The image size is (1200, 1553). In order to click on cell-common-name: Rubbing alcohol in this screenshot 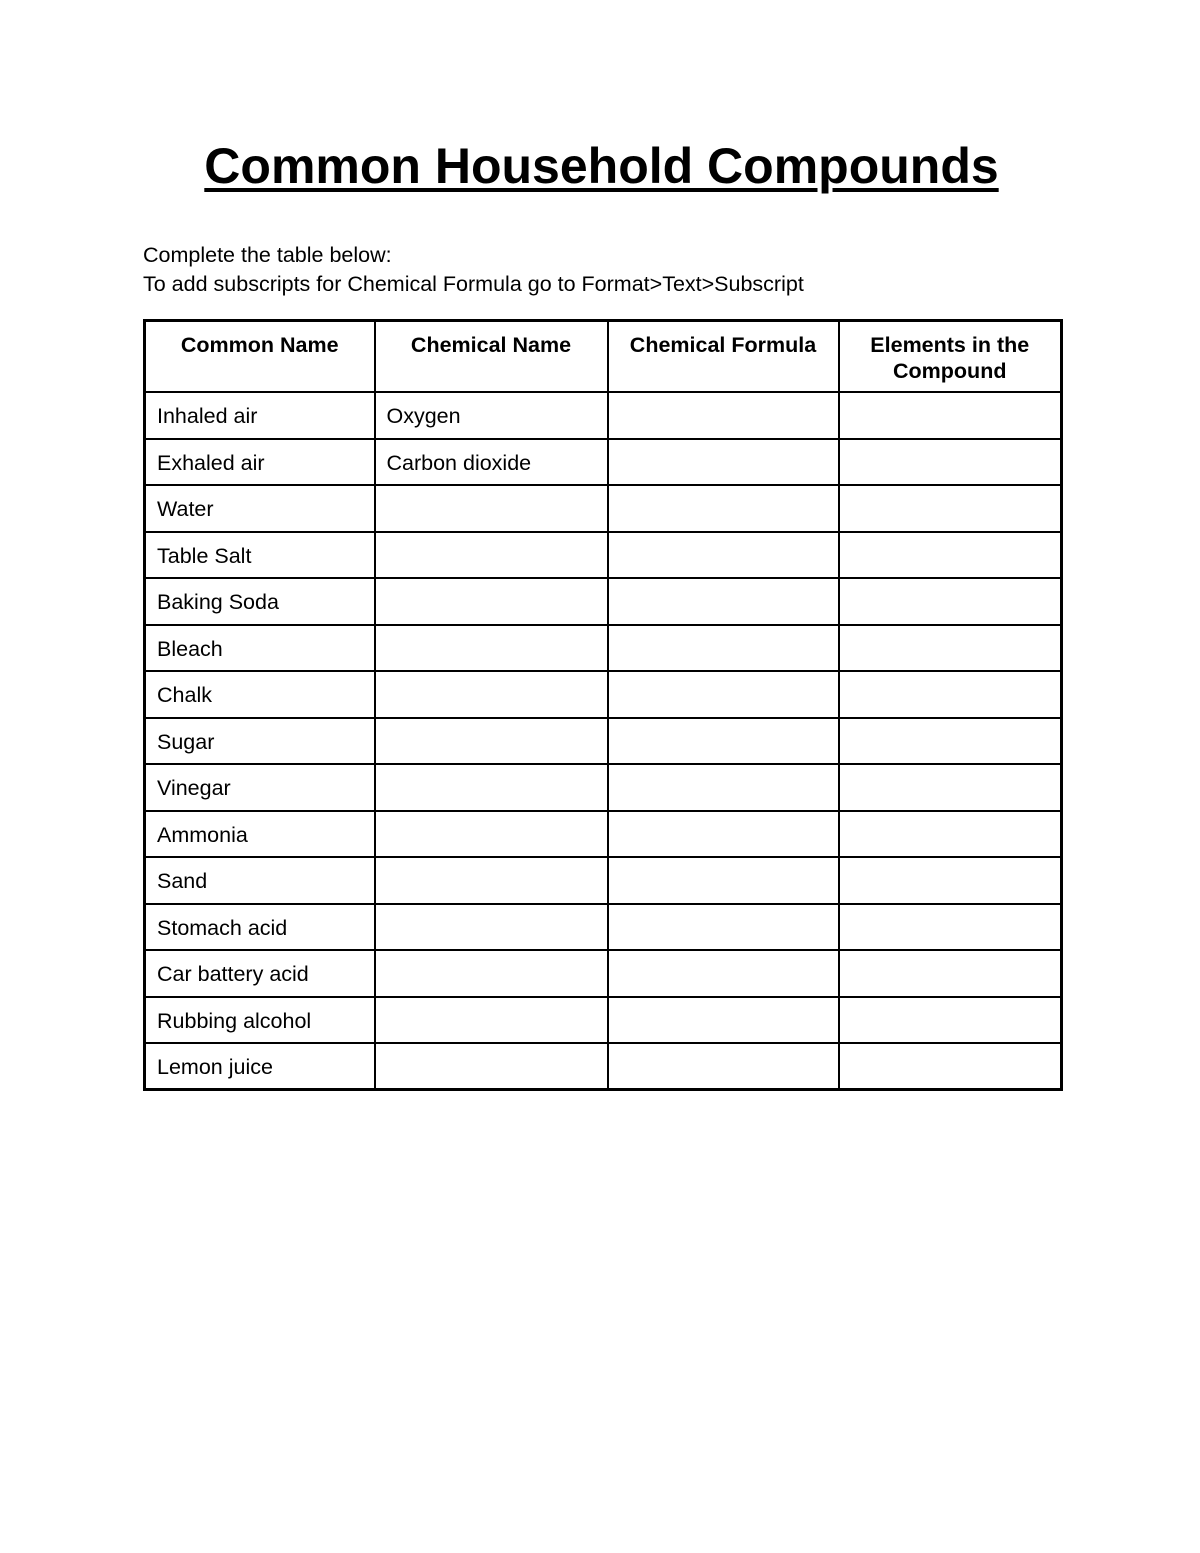, I will do `click(259, 1019)`.